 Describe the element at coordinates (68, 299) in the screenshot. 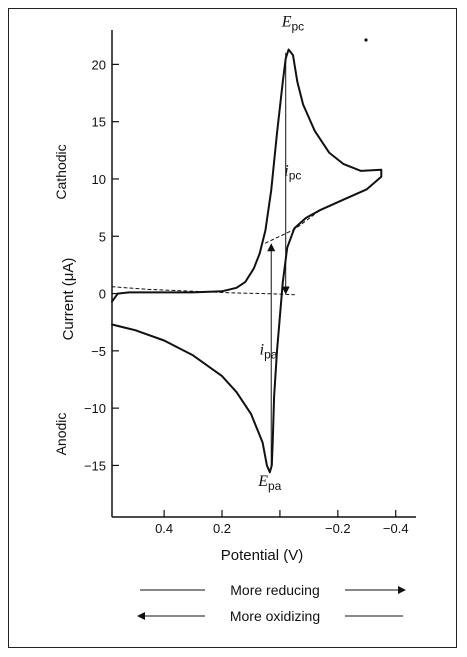

I see `y-axis-title: Current (μA)` at that location.